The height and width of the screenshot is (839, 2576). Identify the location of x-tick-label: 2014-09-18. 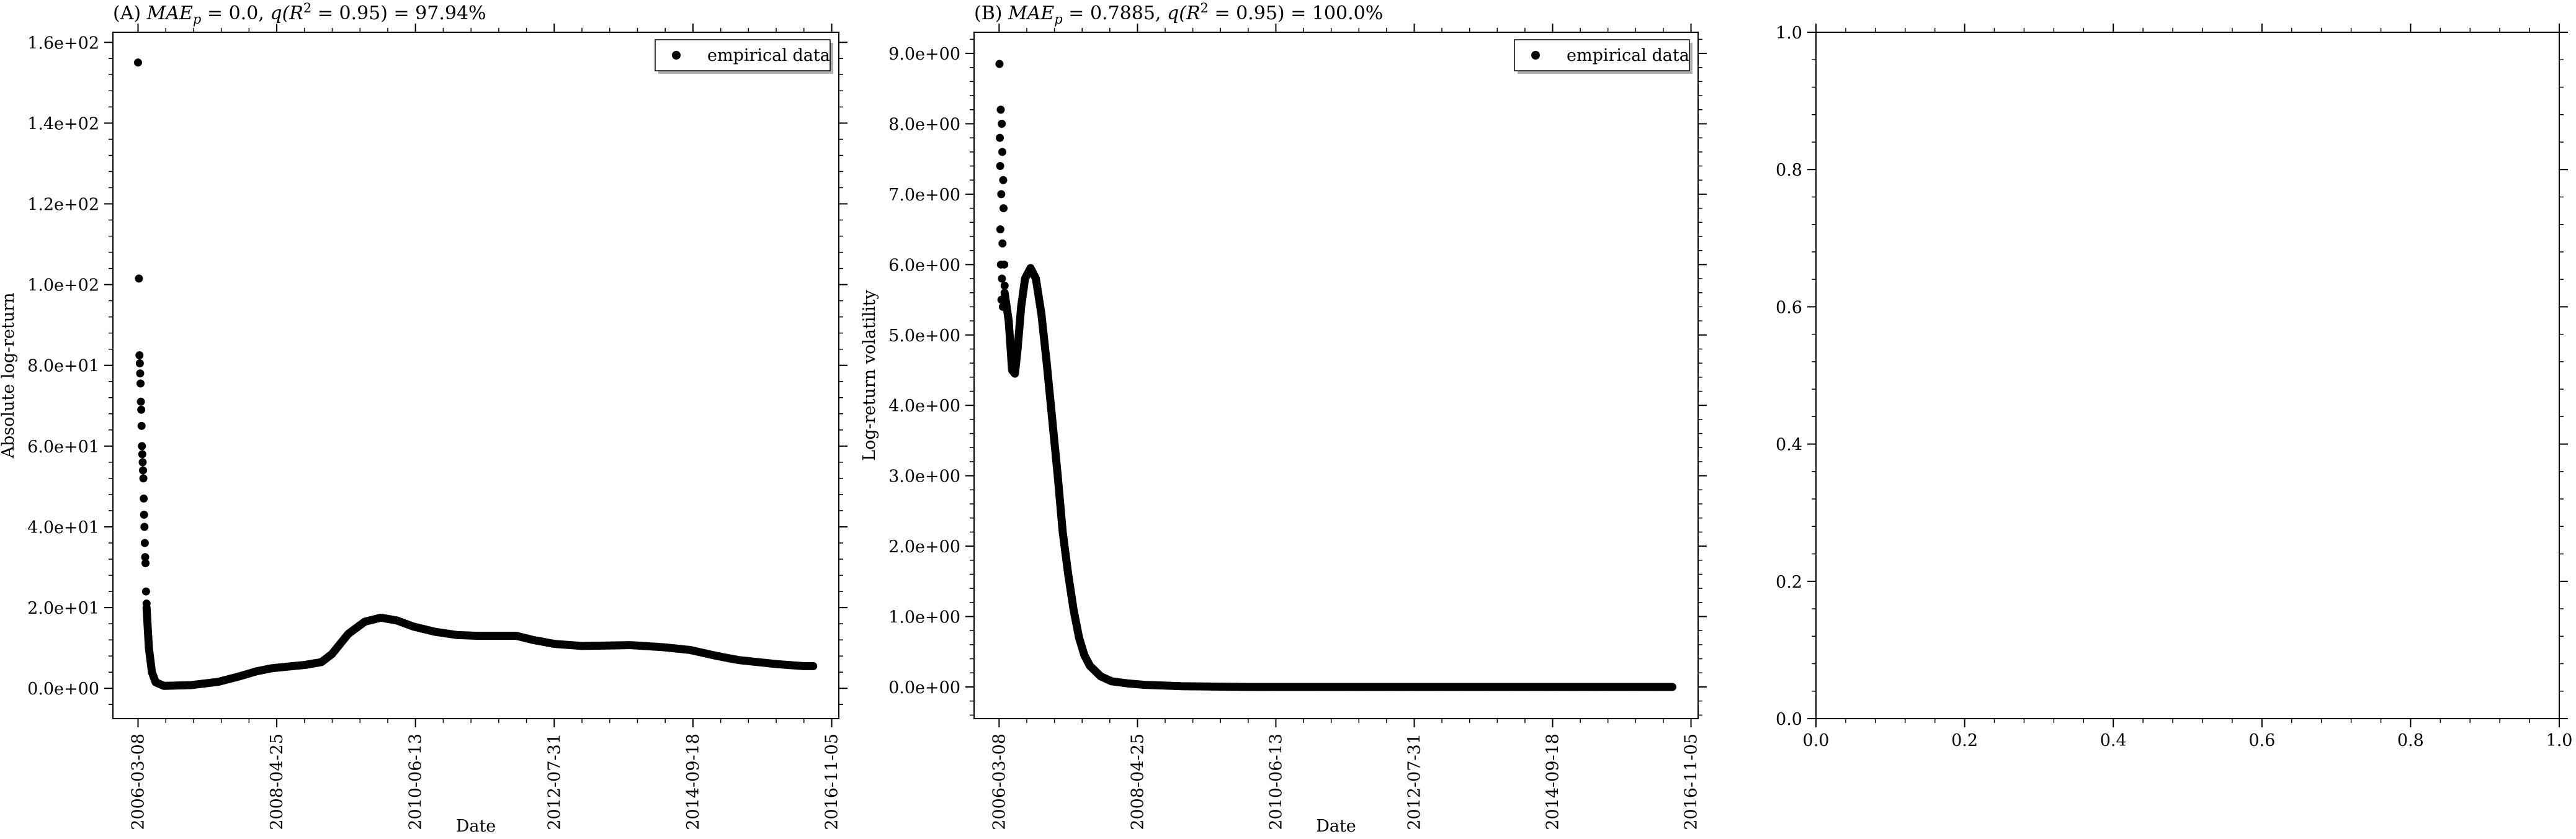
(1553, 782).